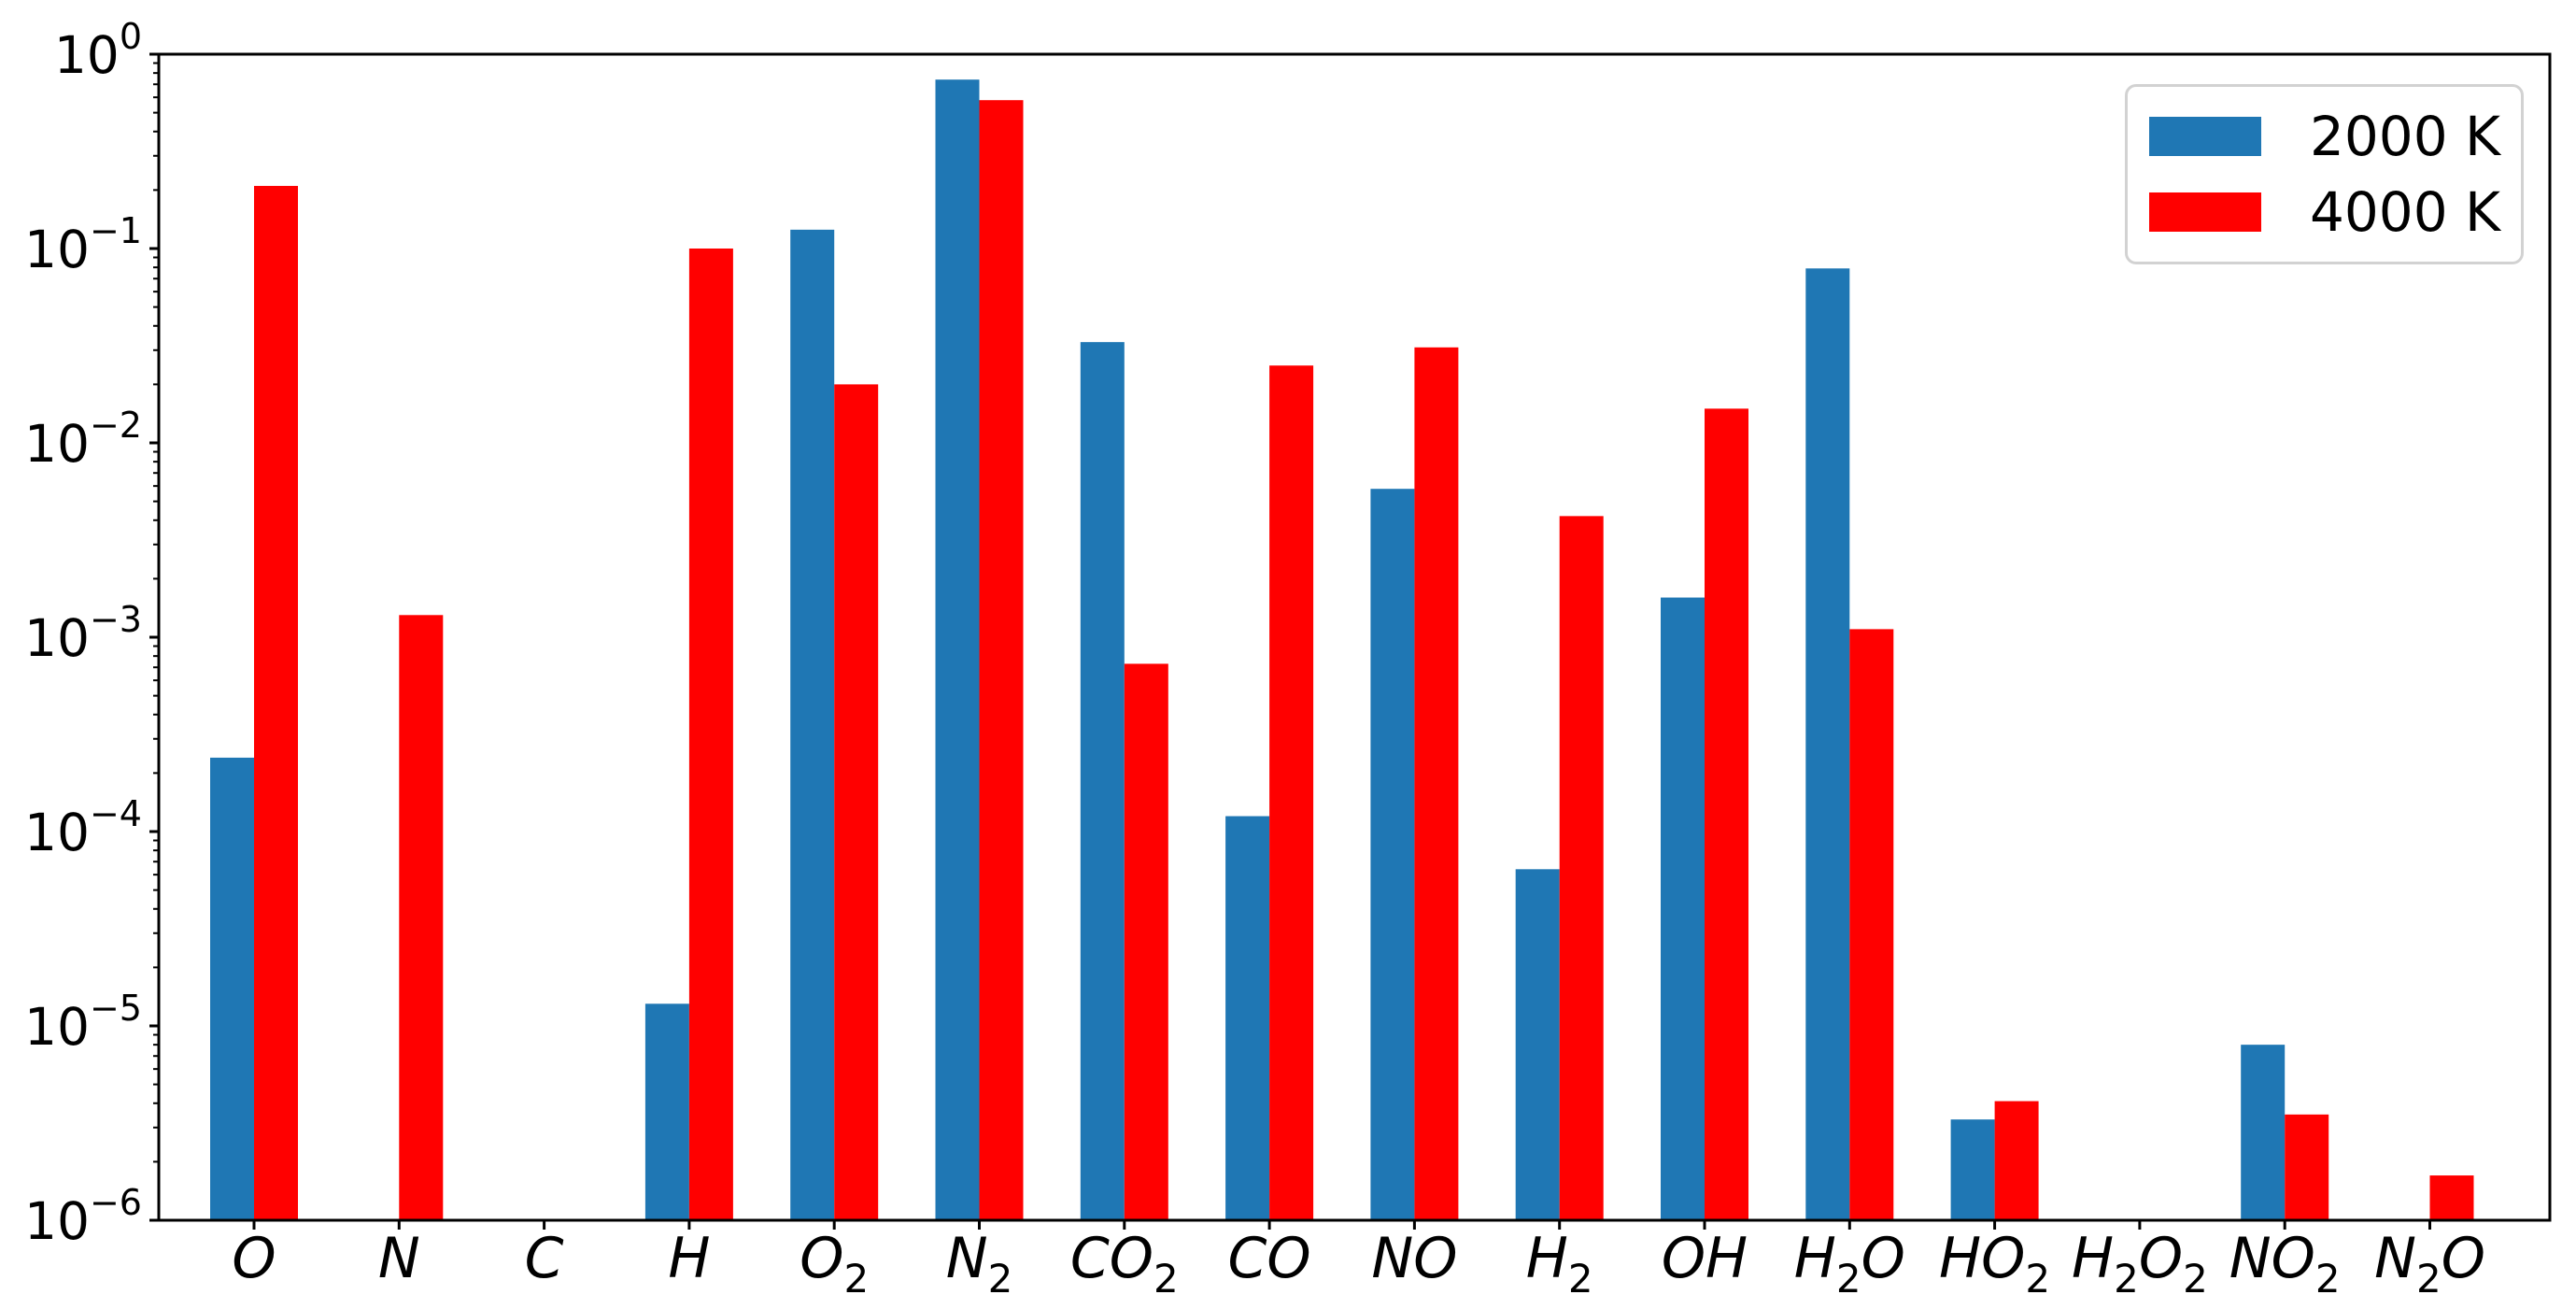 The width and height of the screenshot is (2576, 1309). Describe the element at coordinates (83, 827) in the screenshot. I see `y-tick-label: 10⁻⁴` at that location.